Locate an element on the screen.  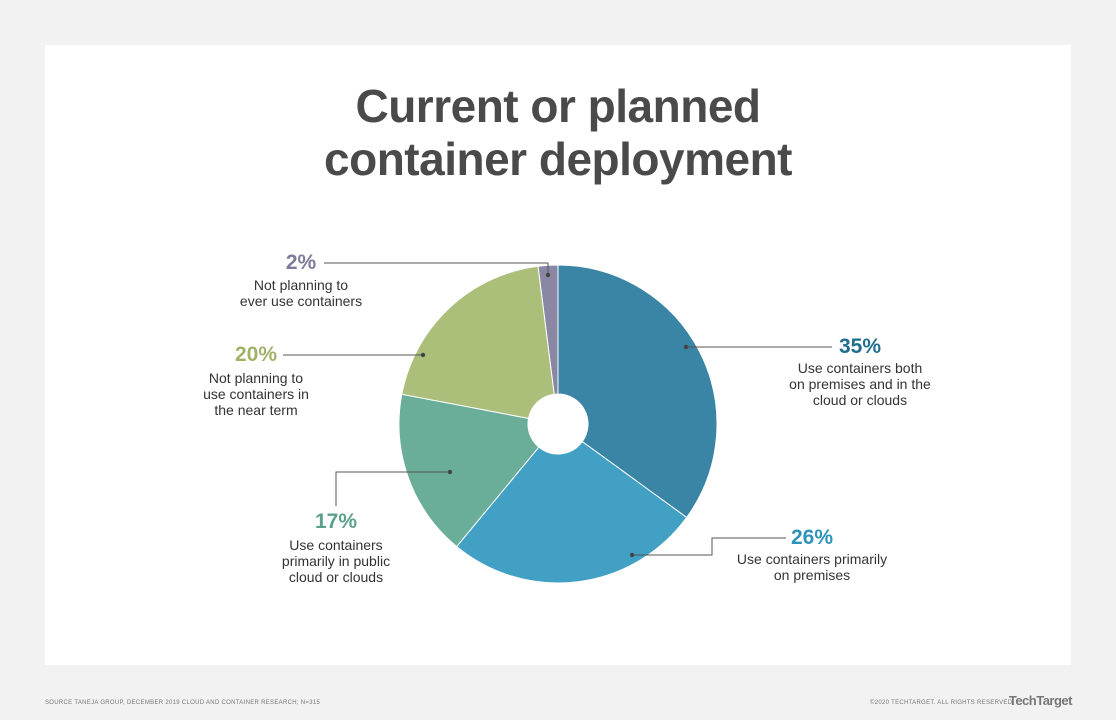
category-label: Use containers primarily on premises is located at coordinates (812, 567).